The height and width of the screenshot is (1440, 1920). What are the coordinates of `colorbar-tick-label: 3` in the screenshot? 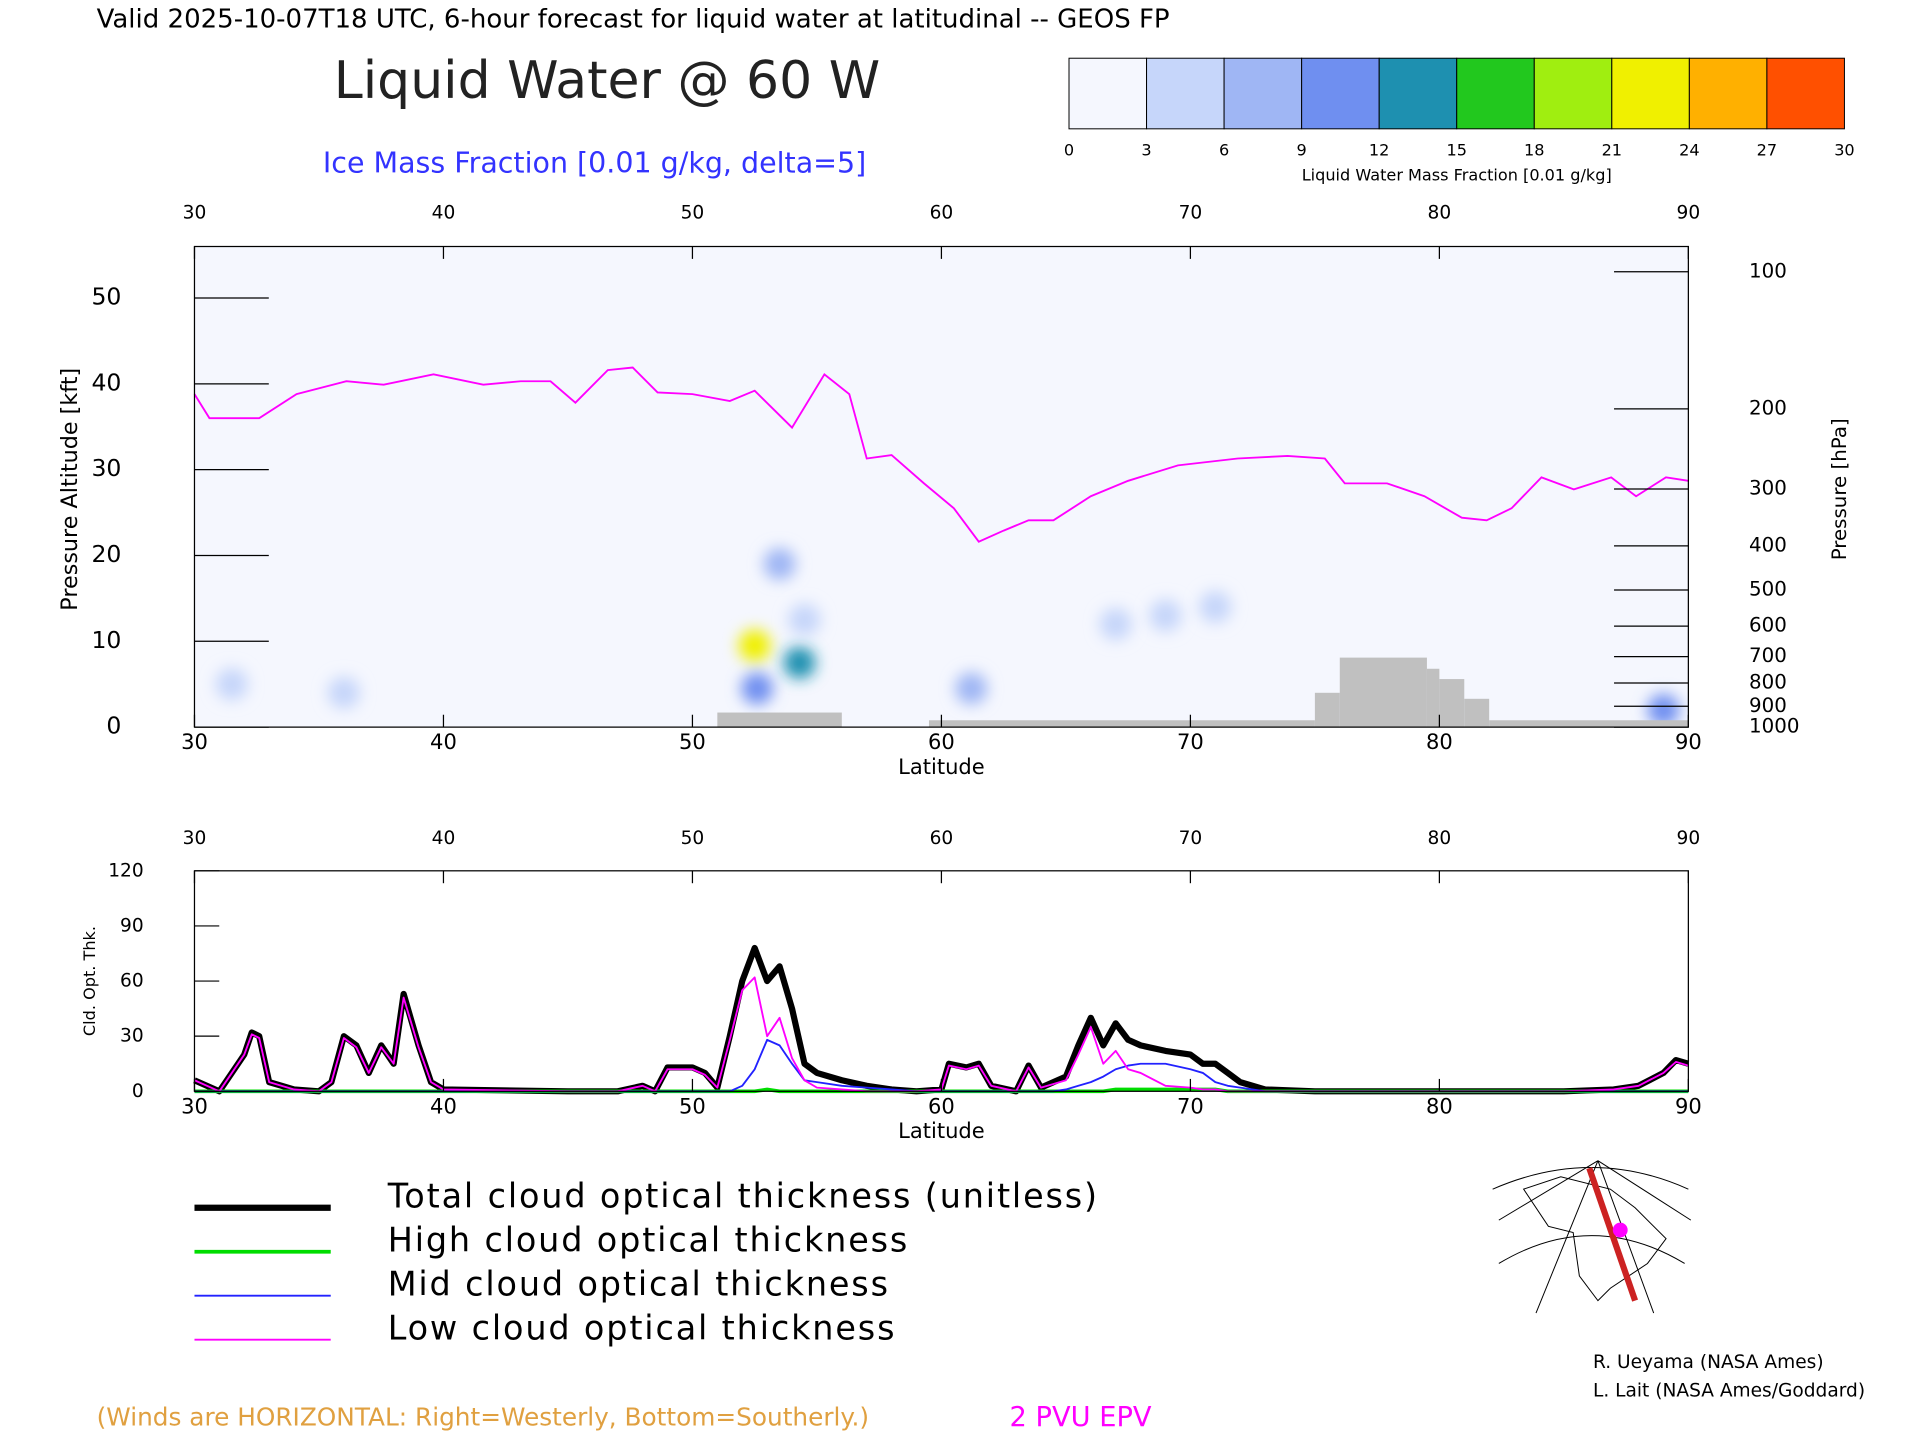 It's located at (1146, 150).